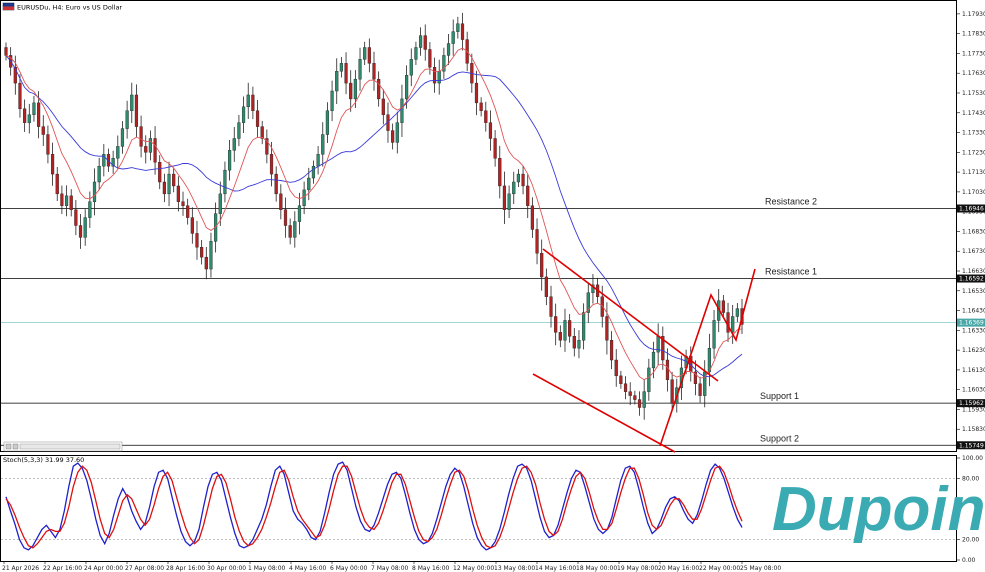  What do you see at coordinates (970, 540) in the screenshot?
I see `stoch-tick-label: 20.00` at bounding box center [970, 540].